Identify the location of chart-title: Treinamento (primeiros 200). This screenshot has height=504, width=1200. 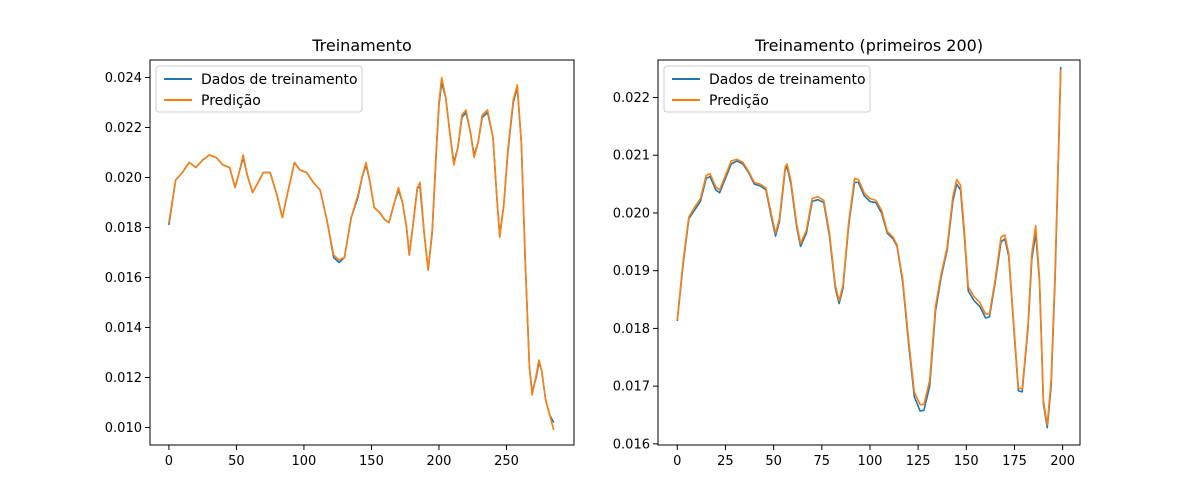
(868, 45).